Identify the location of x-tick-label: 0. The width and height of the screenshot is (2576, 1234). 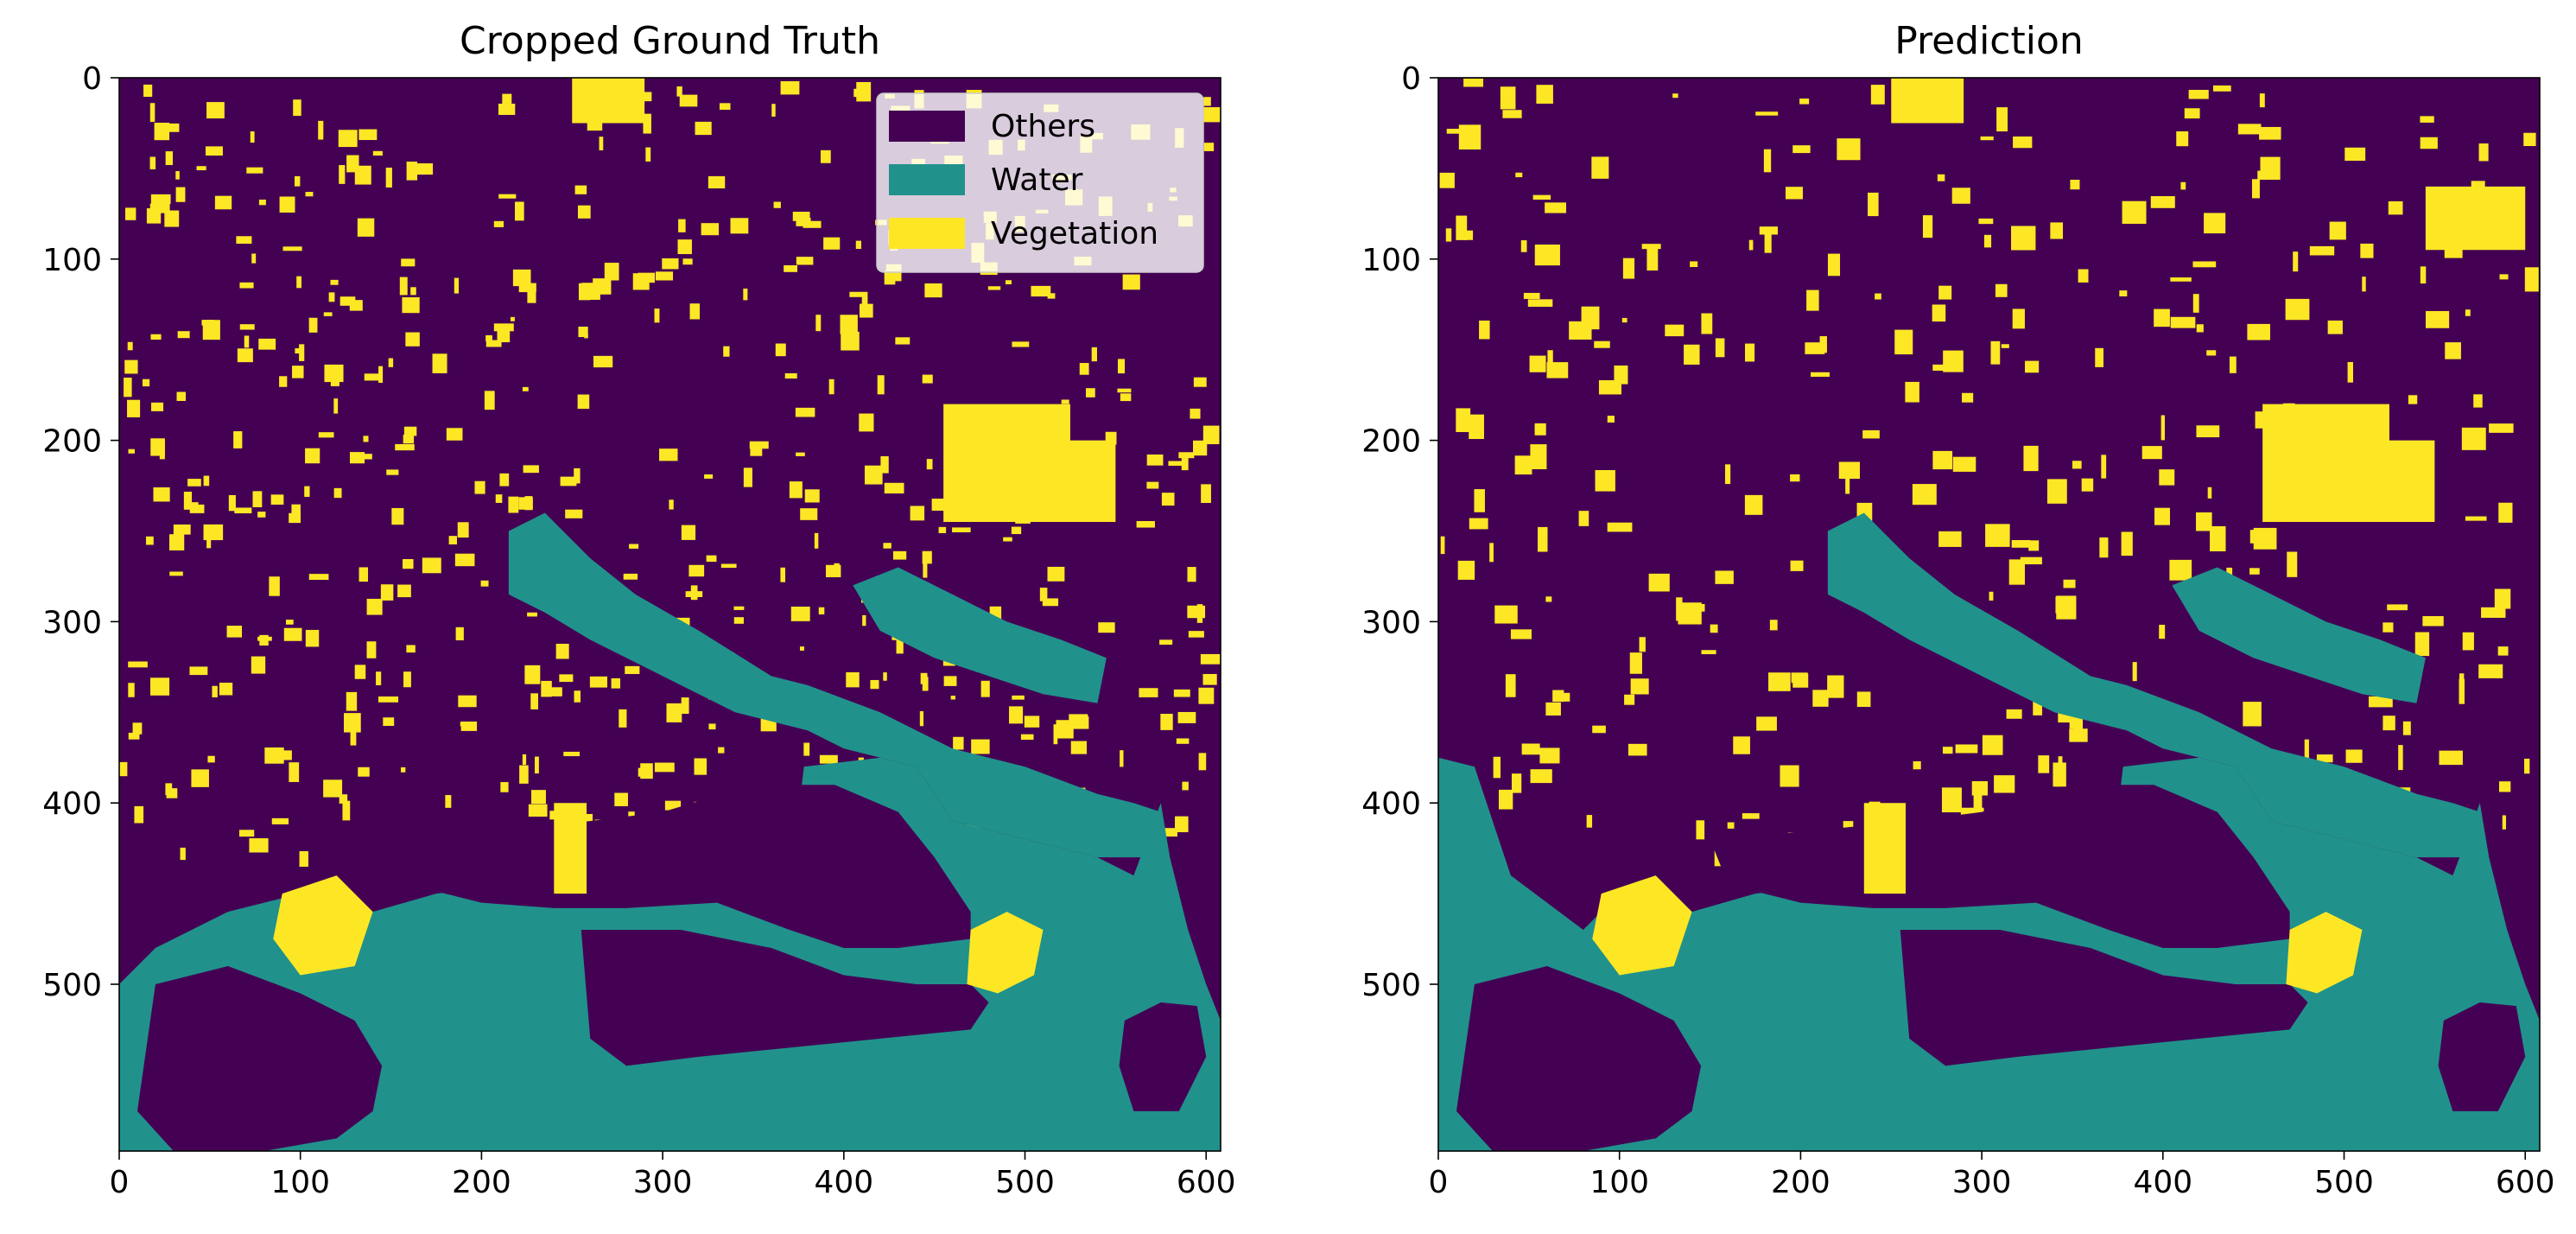
(120, 1182).